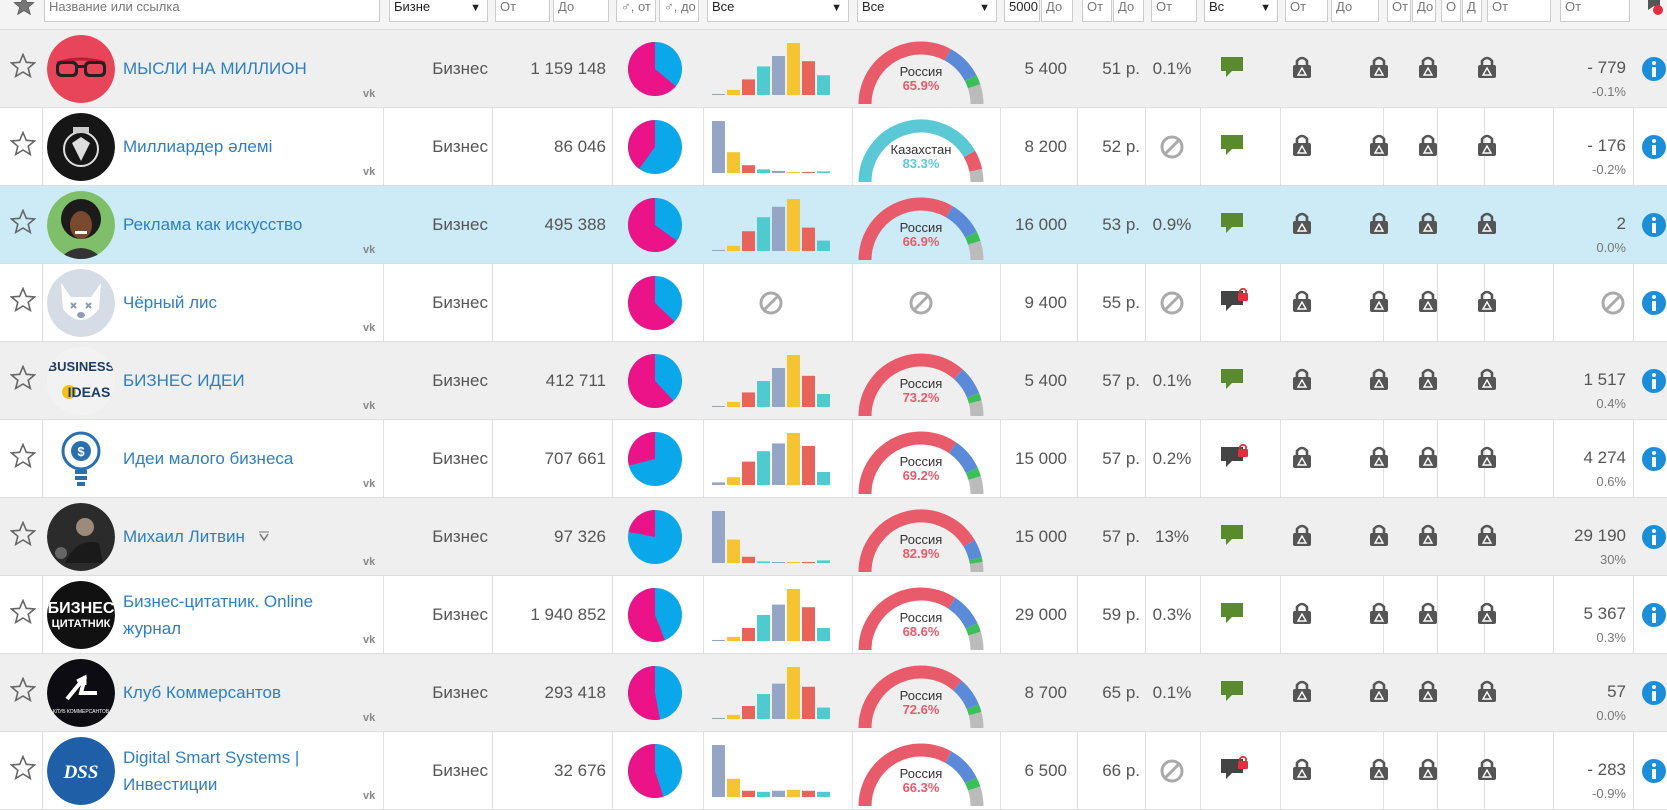 The width and height of the screenshot is (1667, 810). I want to click on comments-select: Вс ▼, so click(1241, 11).